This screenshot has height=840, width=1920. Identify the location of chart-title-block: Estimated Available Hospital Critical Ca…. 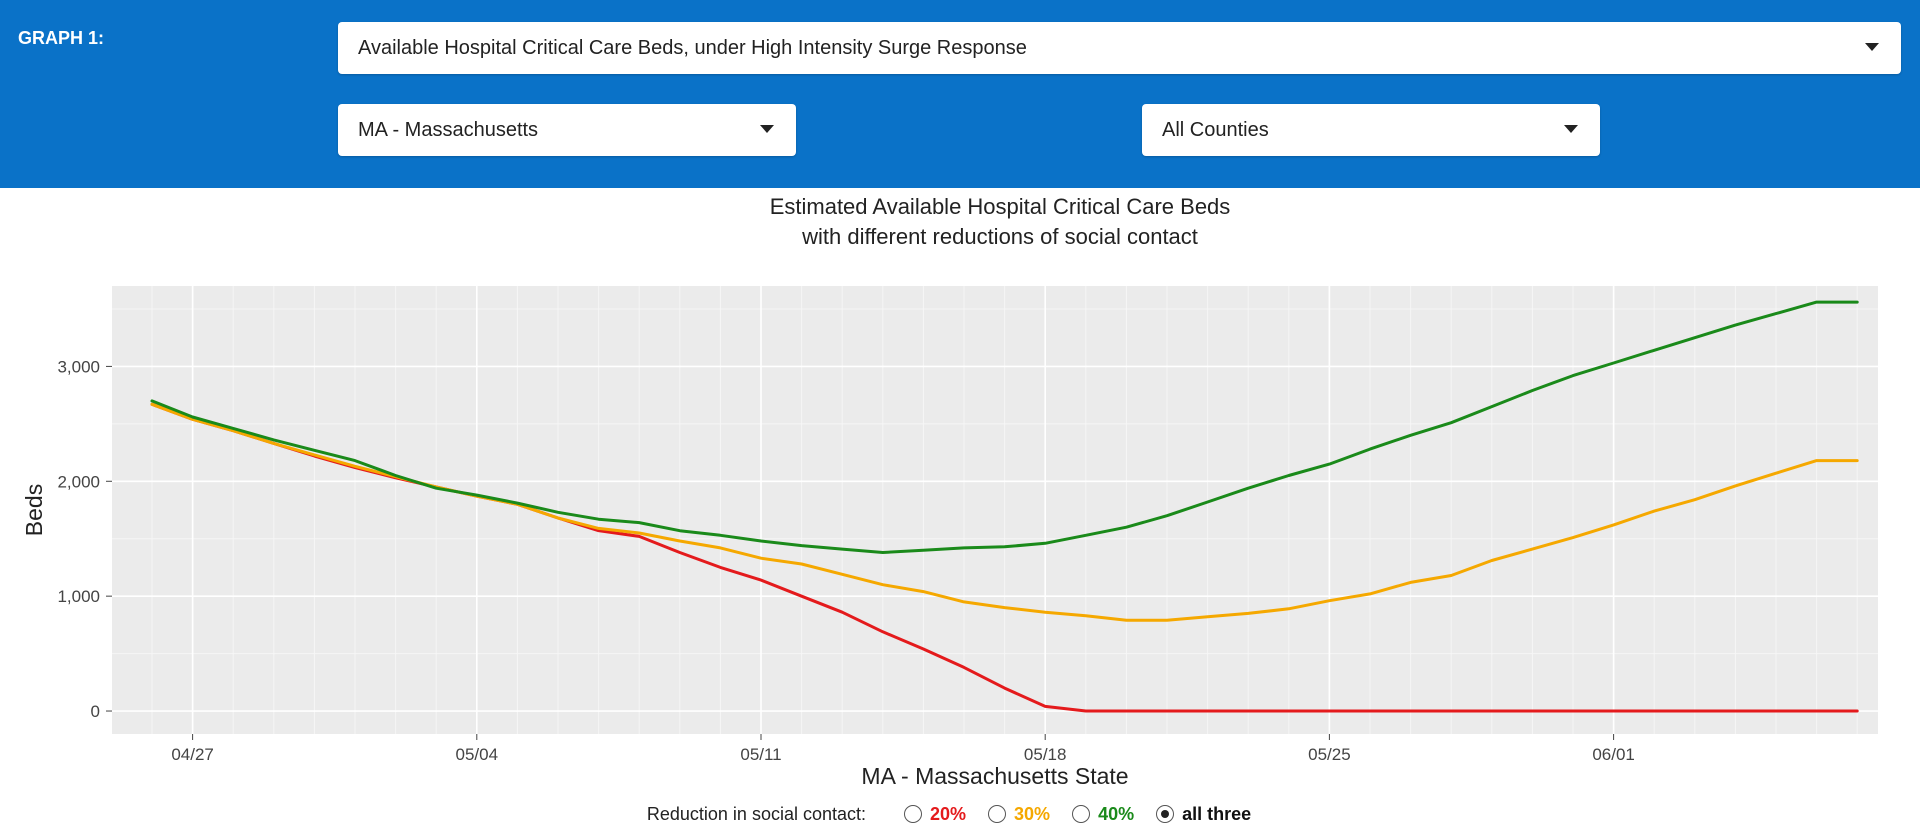
(960, 222).